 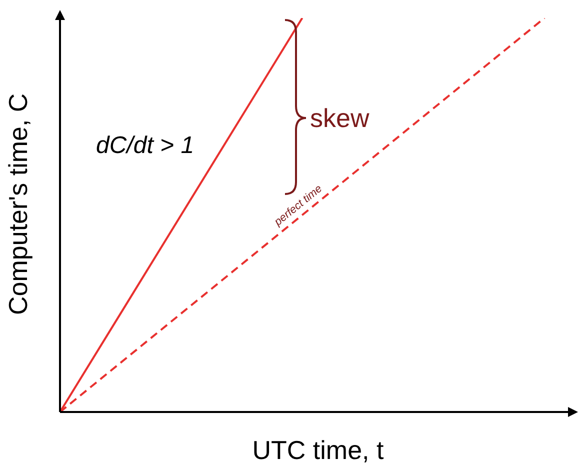 I want to click on annotation: skew, so click(x=340, y=118).